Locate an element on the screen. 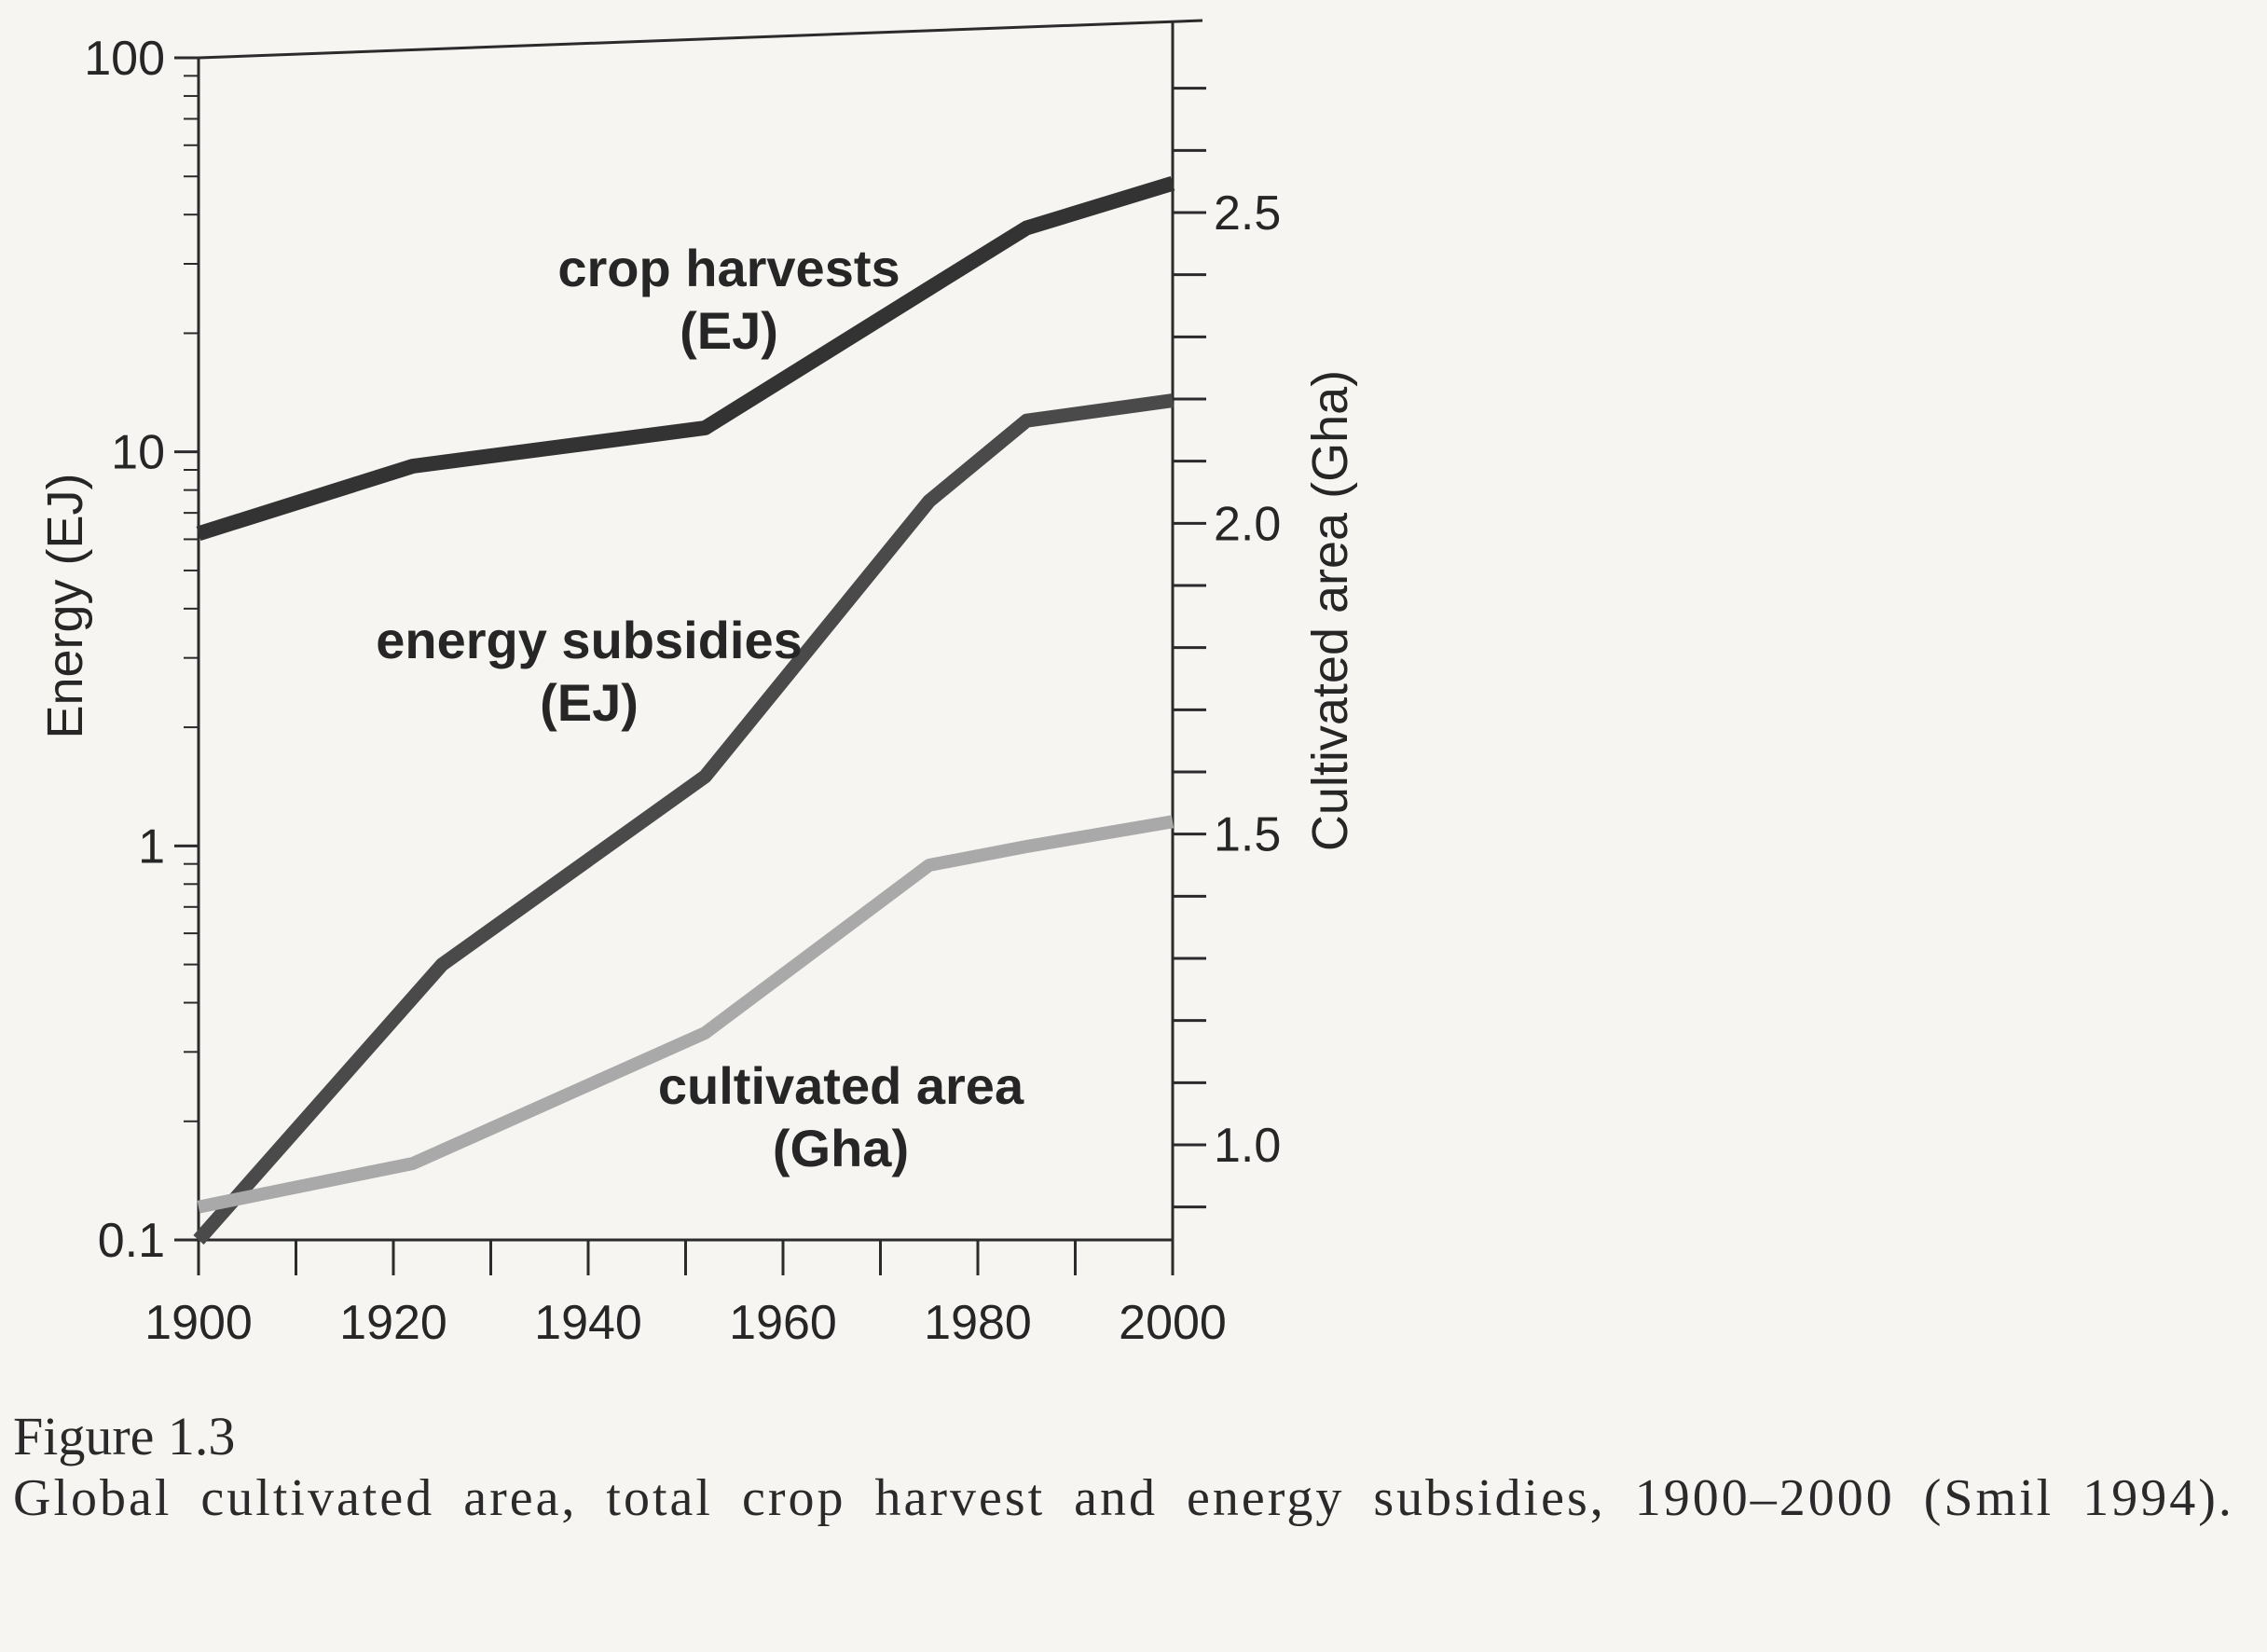 Image resolution: width=2267 pixels, height=1652 pixels. right-tick-label: 1.5 is located at coordinates (1247, 835).